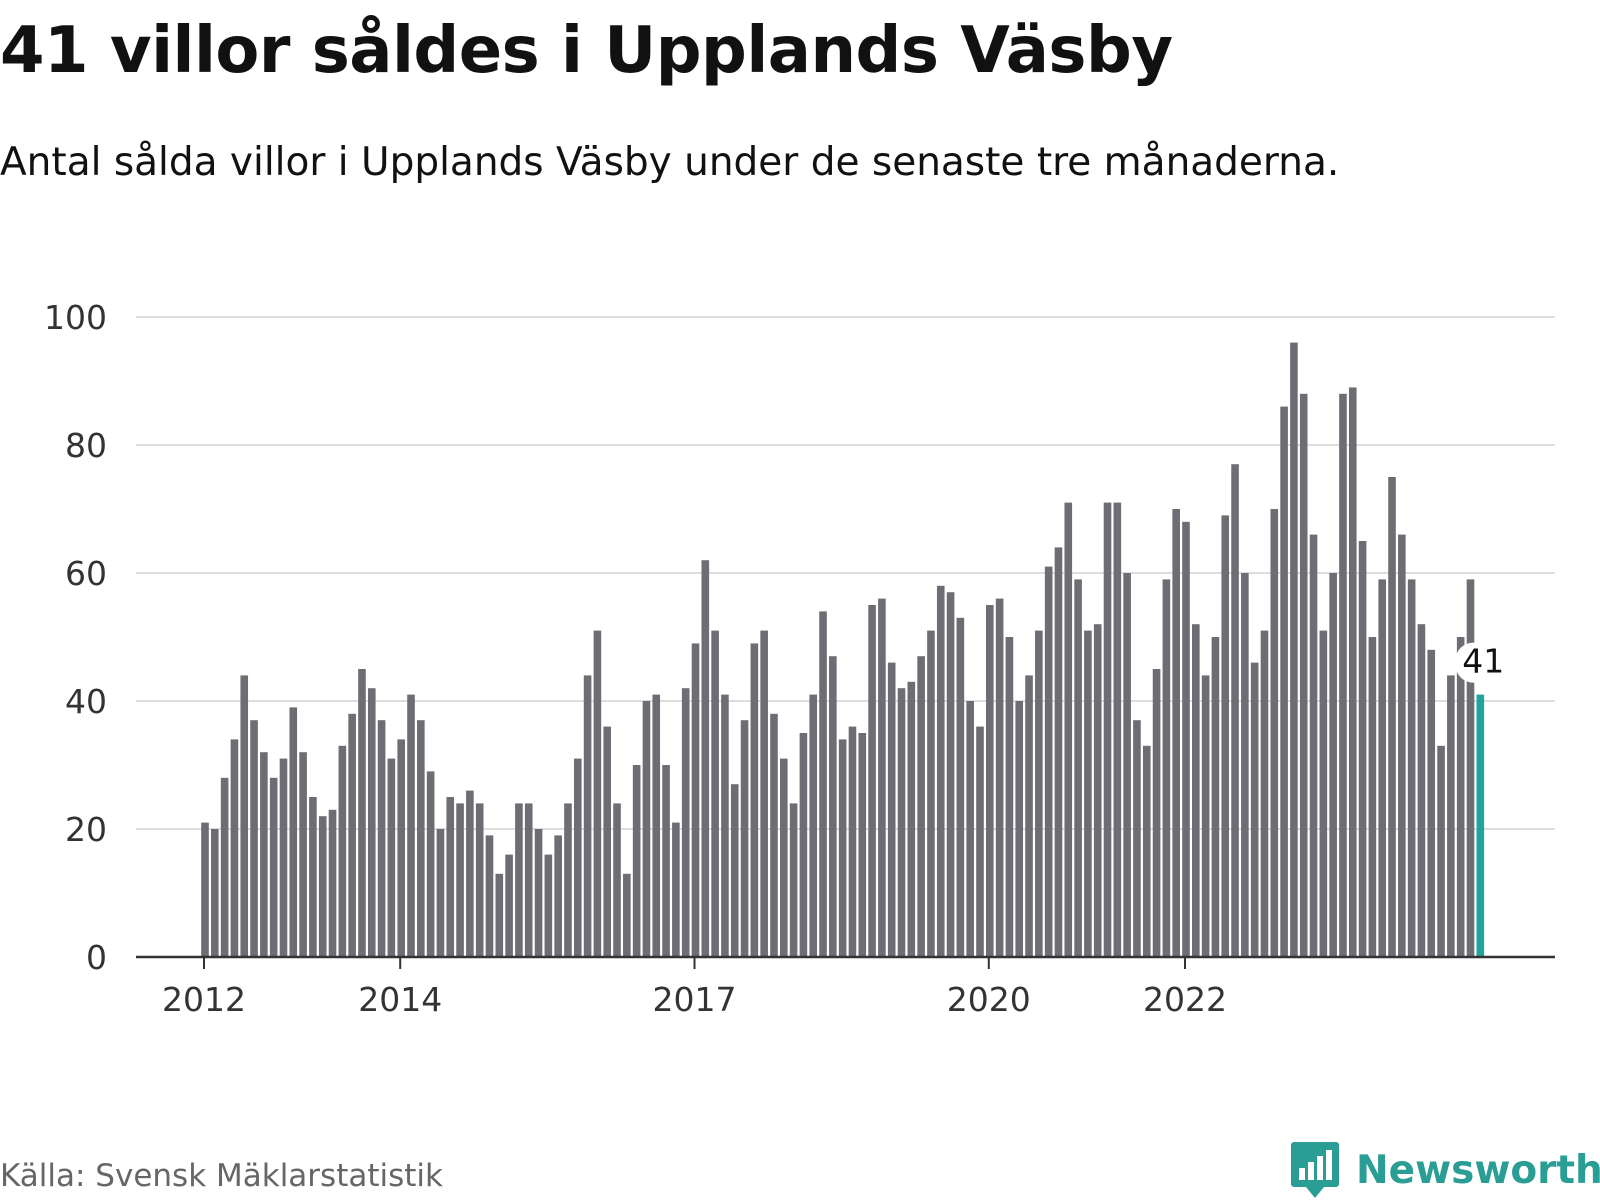 The image size is (1600, 1200). What do you see at coordinates (1315, 1170) in the screenshot?
I see `newsworthy-logo-icon` at bounding box center [1315, 1170].